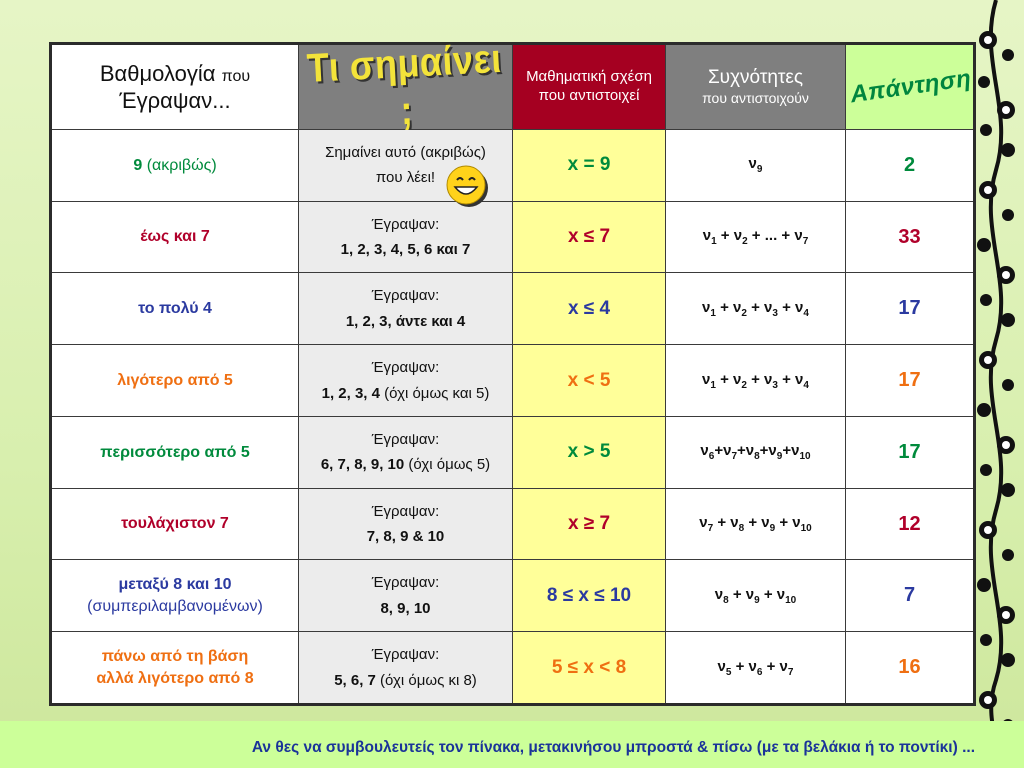 The image size is (1024, 768). Describe the element at coordinates (405, 380) in the screenshot. I see `meaning-cell: Έγραψαν: 1, 2, 3, 4 (όχι όμως και 5)` at that location.